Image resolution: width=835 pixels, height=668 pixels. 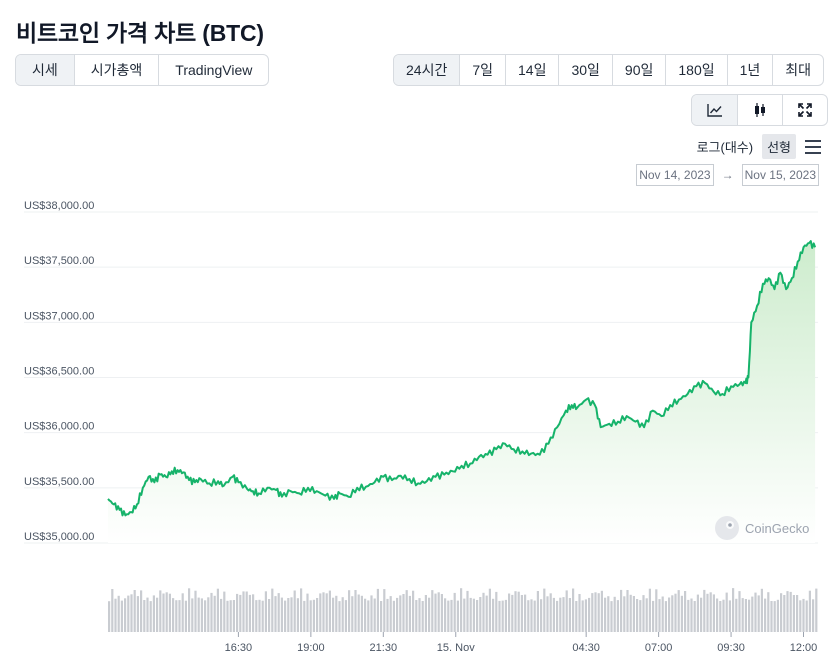 I want to click on range-180d-button: 180일, so click(x=695, y=70).